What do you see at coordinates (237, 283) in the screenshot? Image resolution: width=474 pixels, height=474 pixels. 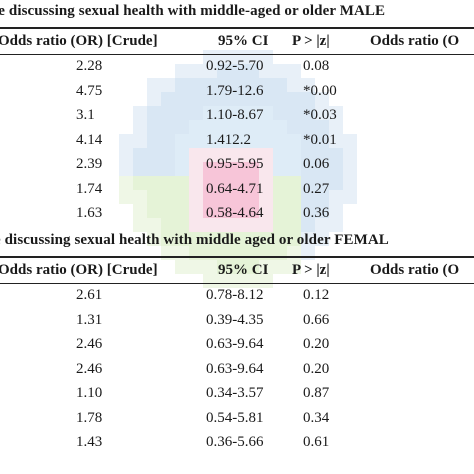 I see `female-header-rule` at bounding box center [237, 283].